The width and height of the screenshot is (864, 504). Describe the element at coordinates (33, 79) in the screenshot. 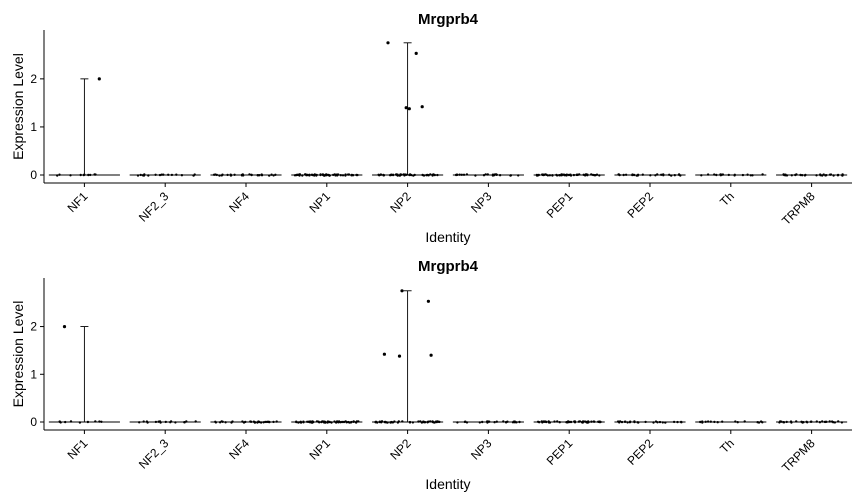

I see `y-tick-label: 2` at that location.